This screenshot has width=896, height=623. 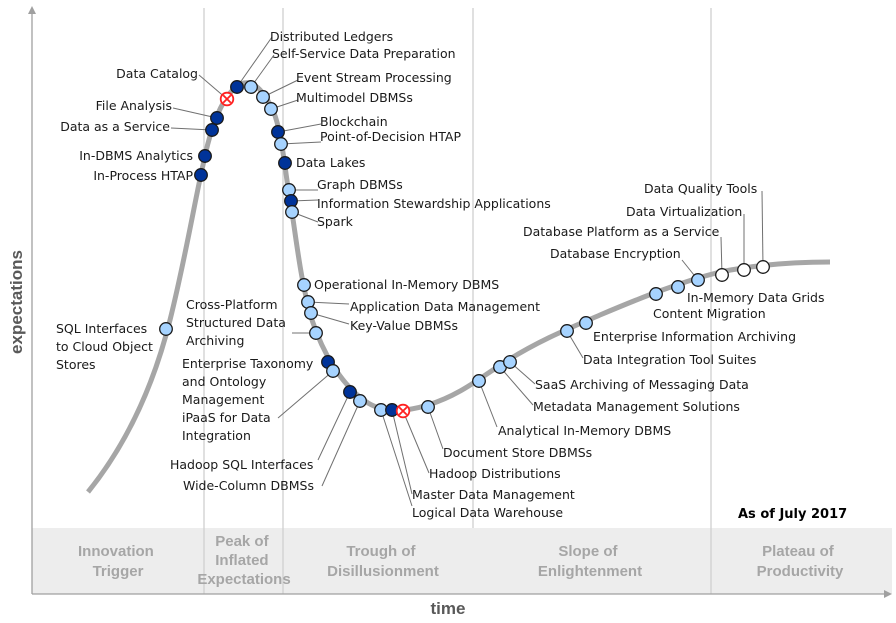 I want to click on leader-line-wide-column-dbmss, so click(x=341, y=443).